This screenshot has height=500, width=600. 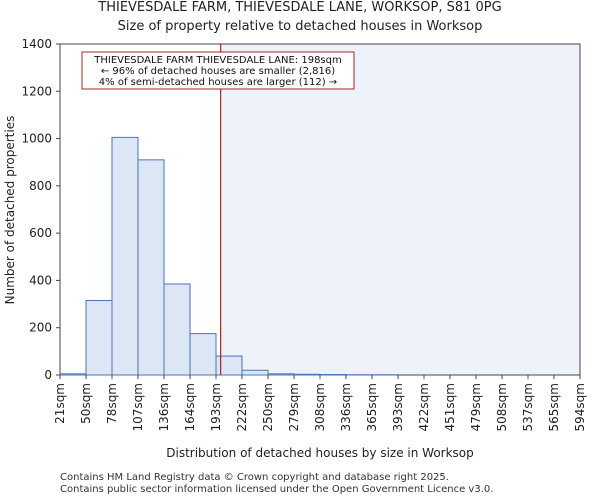 What do you see at coordinates (242, 407) in the screenshot?
I see `x-tick-label: 222sqm` at bounding box center [242, 407].